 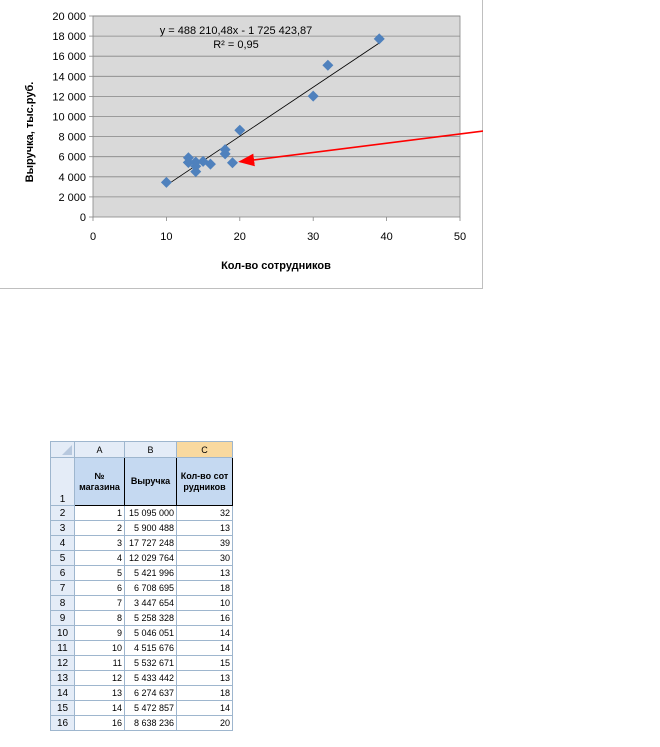 I want to click on cell-revenue: 6 274 637, so click(x=150, y=693).